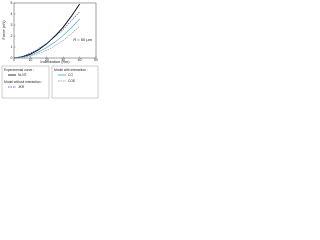 This screenshot has width=320, height=240. Describe the element at coordinates (12, 47) in the screenshot. I see `y-tick-label: 1` at that location.